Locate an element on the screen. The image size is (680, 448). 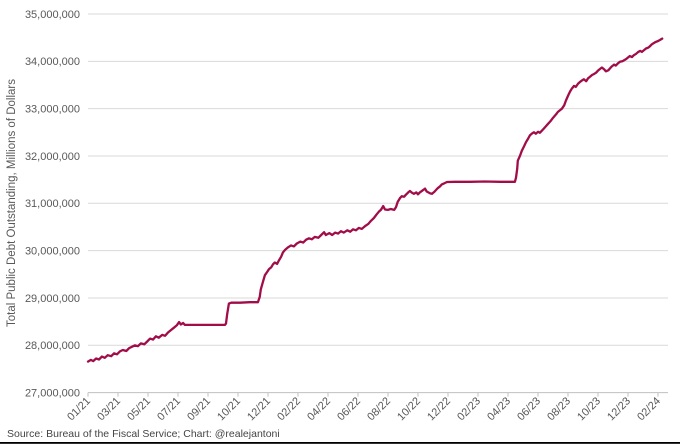
x-tick-label: 10/21 is located at coordinates (229, 409).